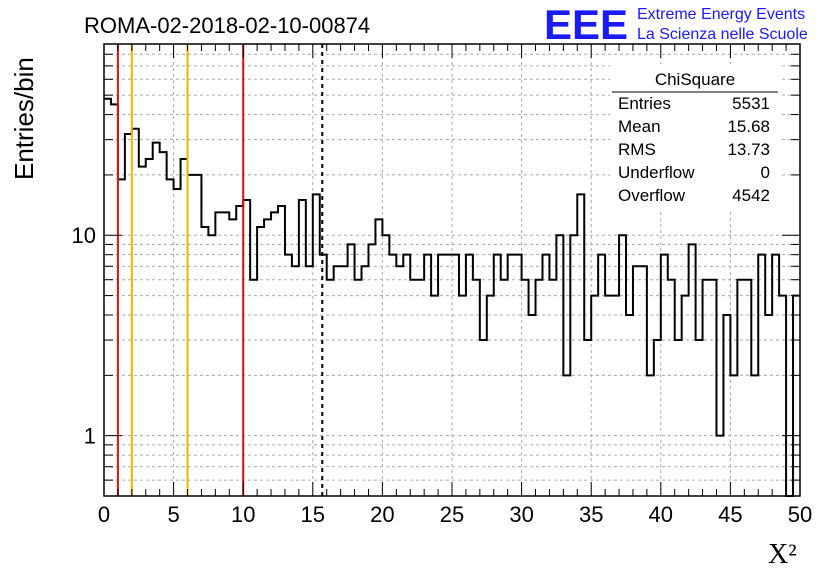 The width and height of the screenshot is (836, 572). What do you see at coordinates (591, 514) in the screenshot?
I see `x-tick-label: 35` at bounding box center [591, 514].